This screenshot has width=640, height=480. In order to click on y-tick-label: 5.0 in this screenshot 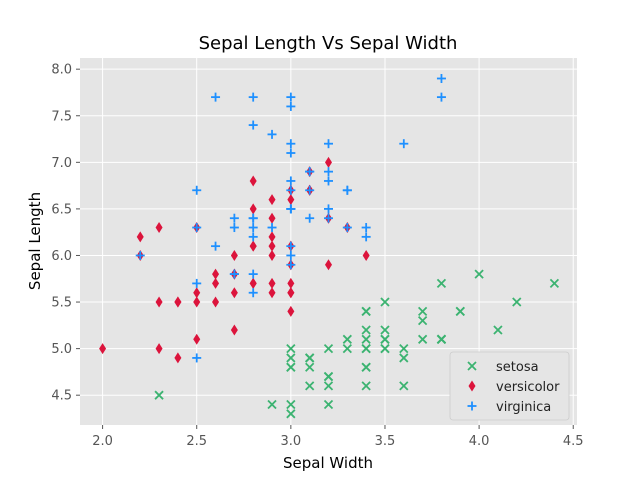, I will do `click(61, 349)`.